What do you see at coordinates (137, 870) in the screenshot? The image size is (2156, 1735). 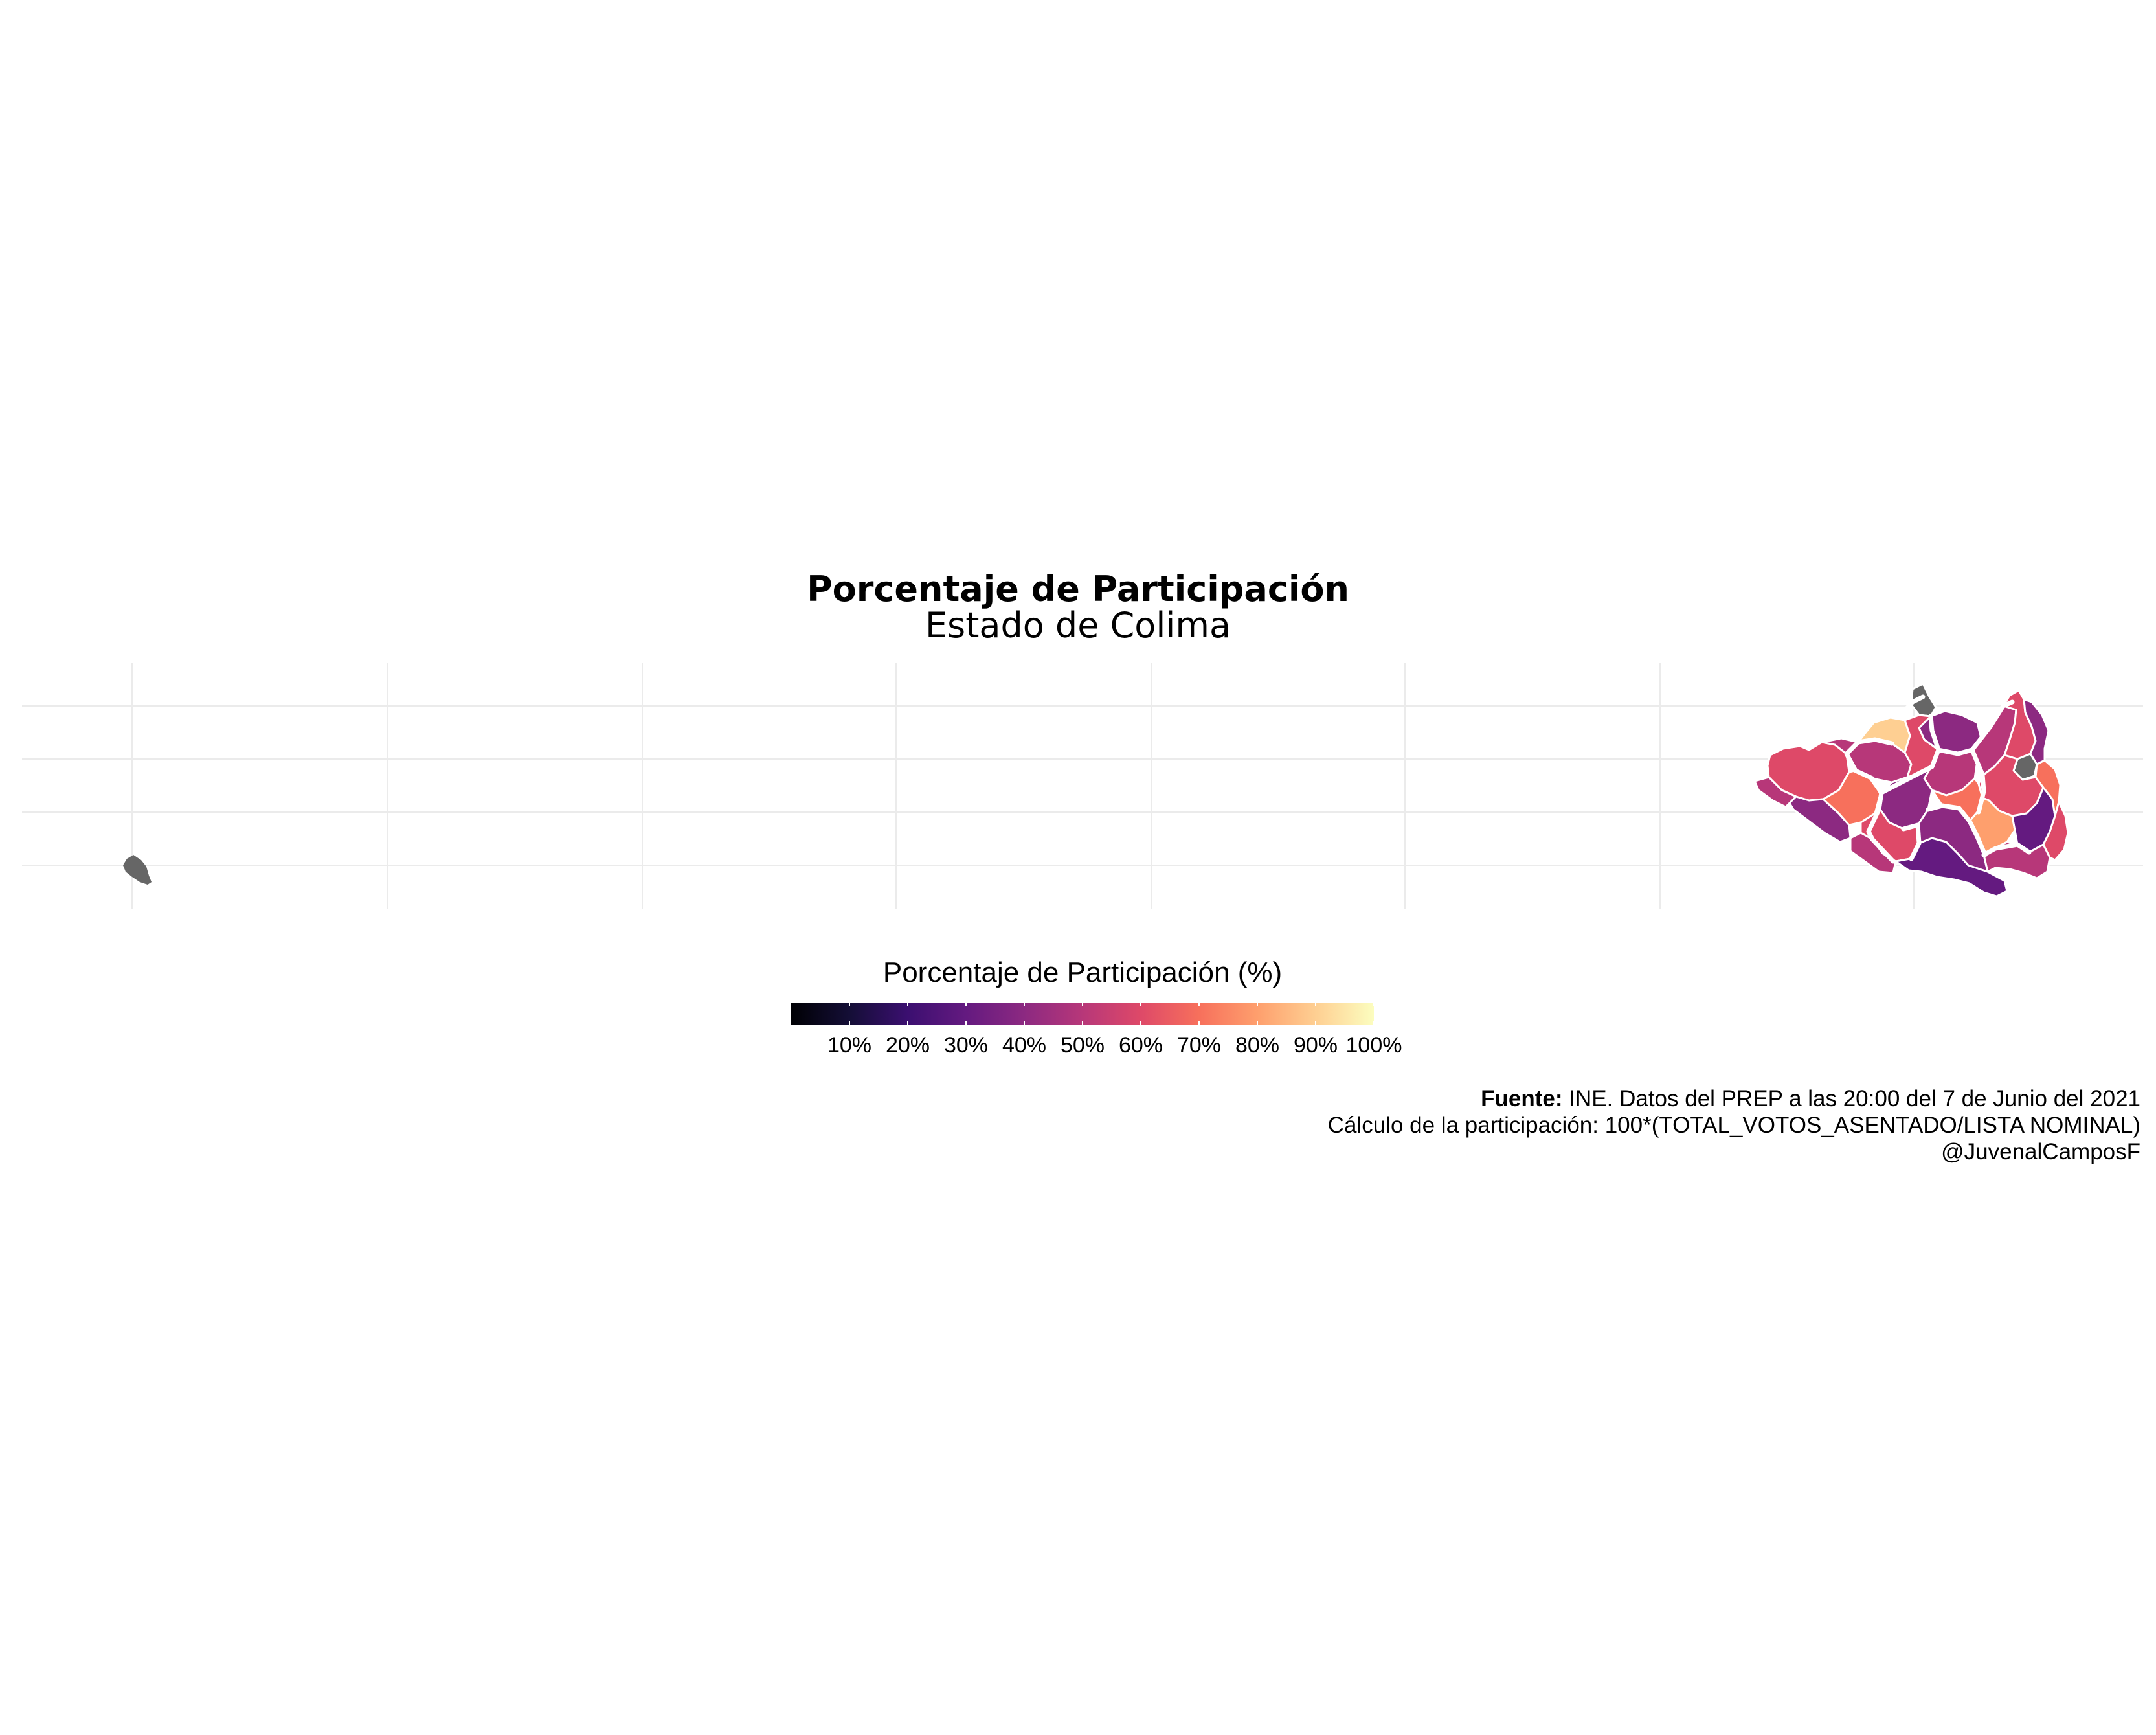 I see `island-no-data` at bounding box center [137, 870].